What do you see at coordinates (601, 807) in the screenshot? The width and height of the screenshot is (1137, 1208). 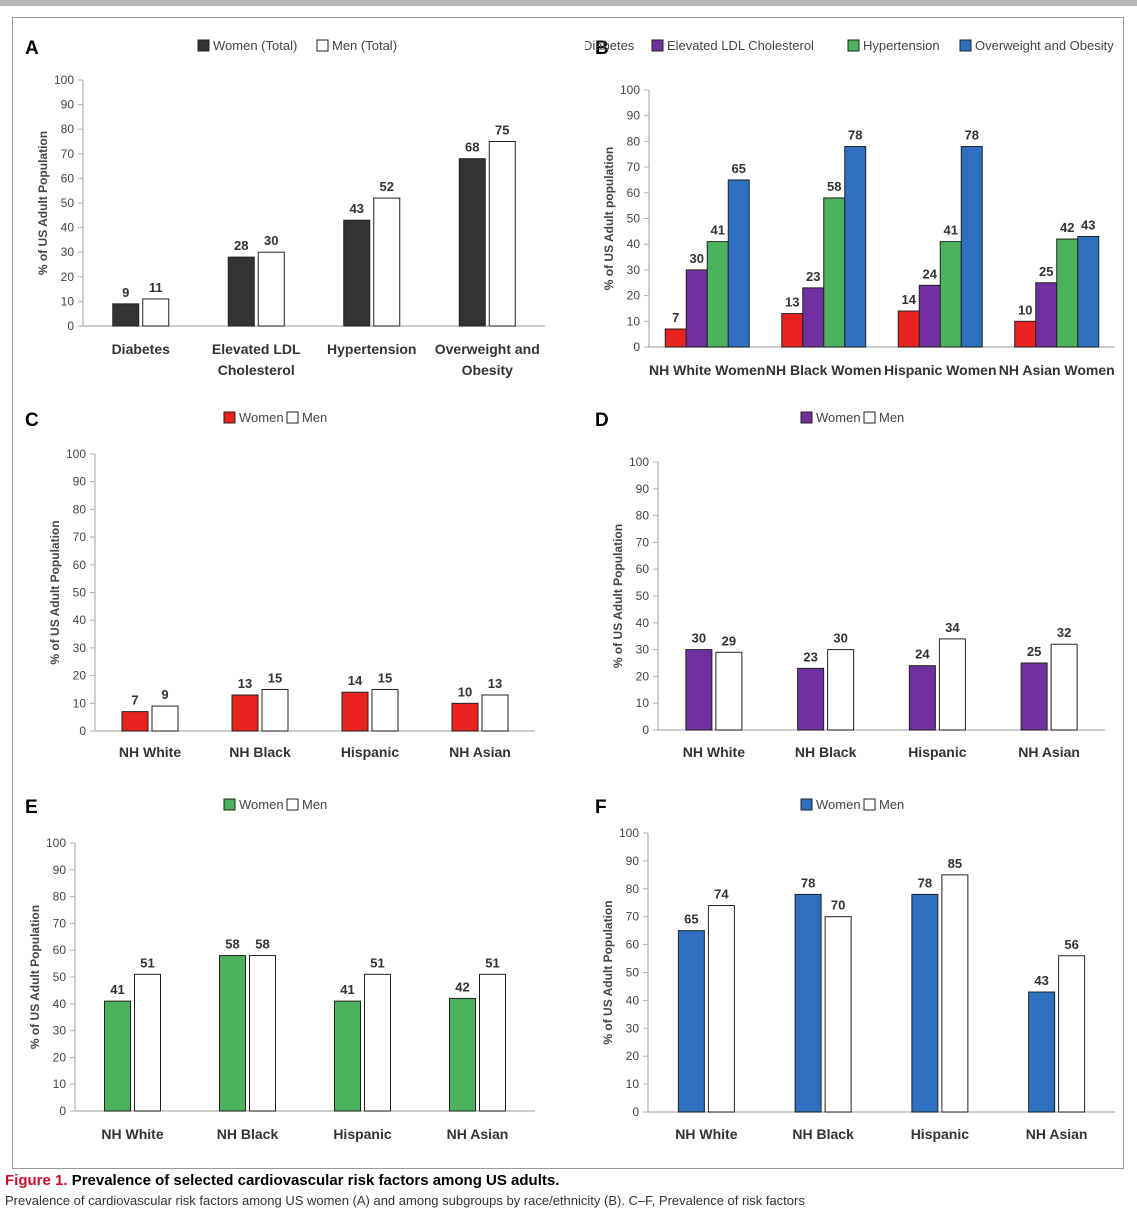 I see `panel-label: F` at bounding box center [601, 807].